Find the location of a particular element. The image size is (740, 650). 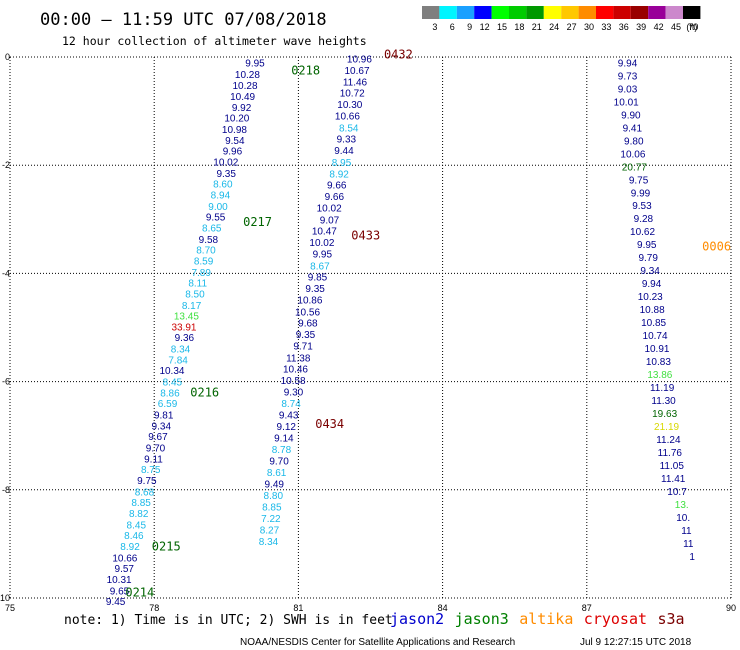

wave-height-value: 9.43 is located at coordinates (289, 416).